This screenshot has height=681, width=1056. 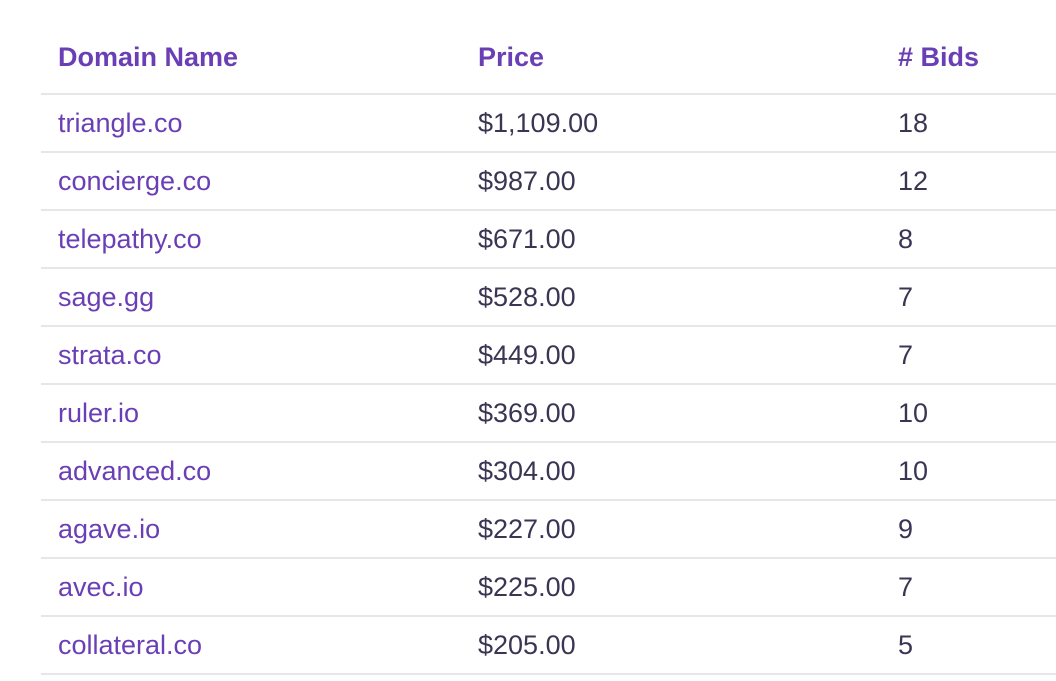 I want to click on domain-cell: avec.io, so click(x=251, y=587).